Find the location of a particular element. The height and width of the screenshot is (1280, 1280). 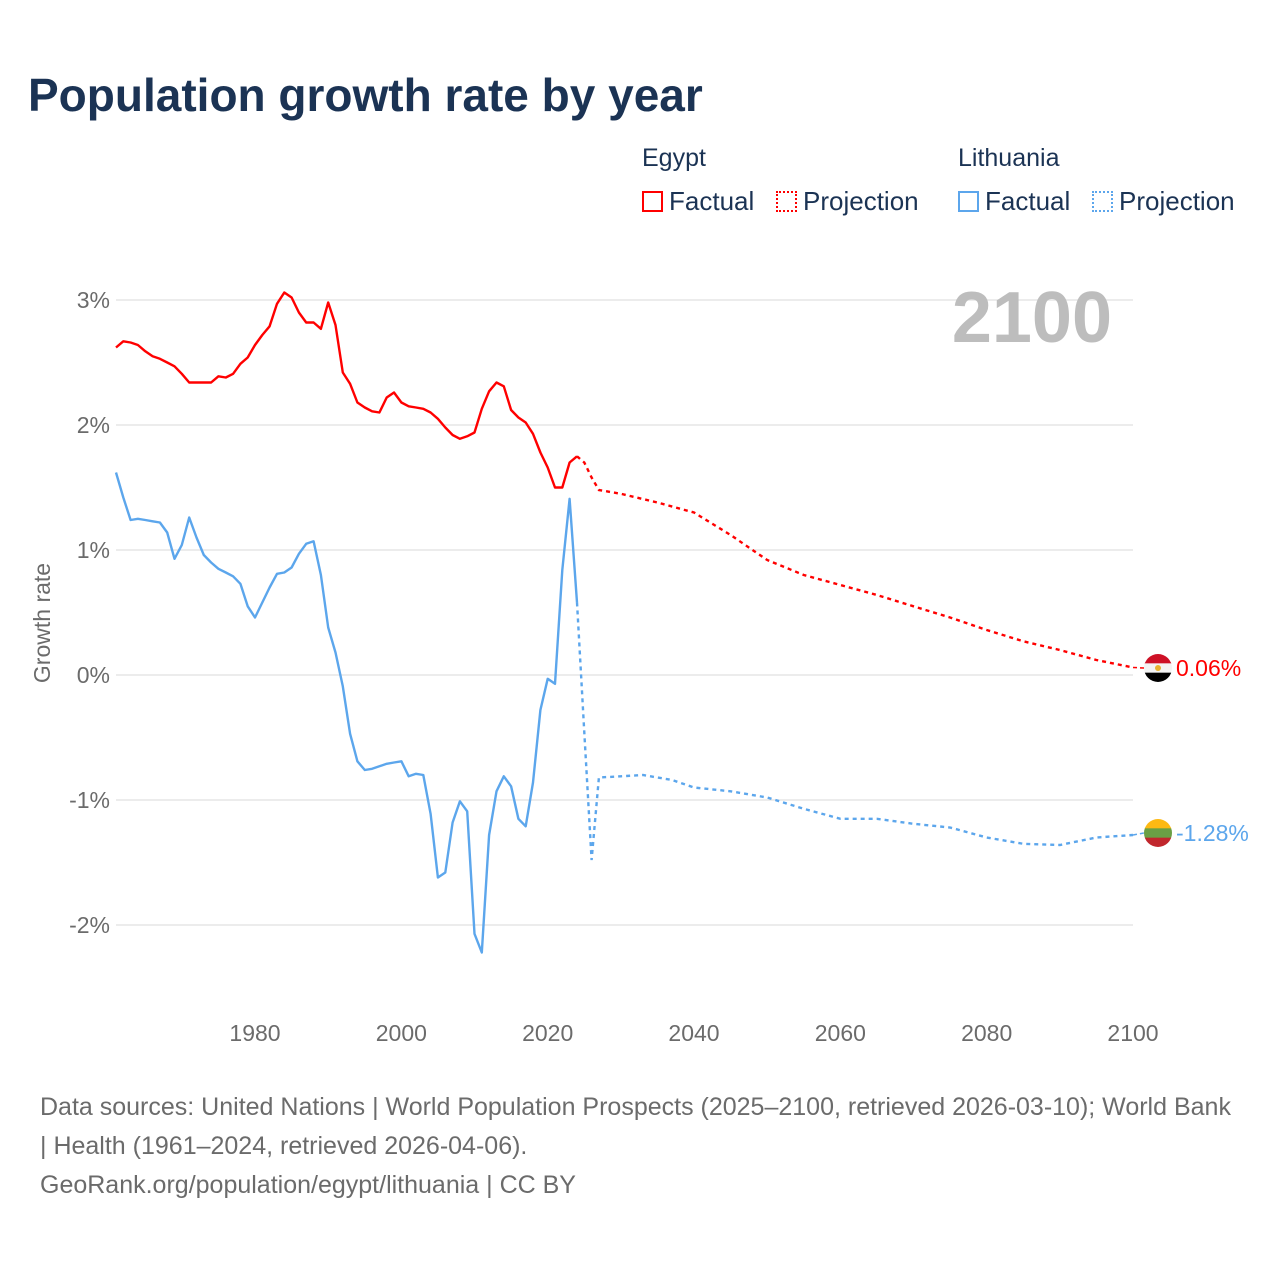

lithuania-projection-line is located at coordinates (854, 731).